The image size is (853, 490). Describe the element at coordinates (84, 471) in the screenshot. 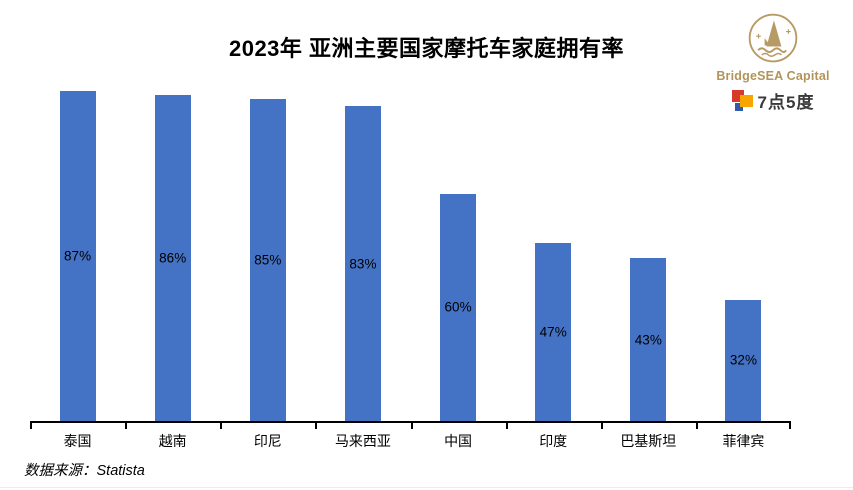

I see `source-note: 数据来源：Statista` at that location.